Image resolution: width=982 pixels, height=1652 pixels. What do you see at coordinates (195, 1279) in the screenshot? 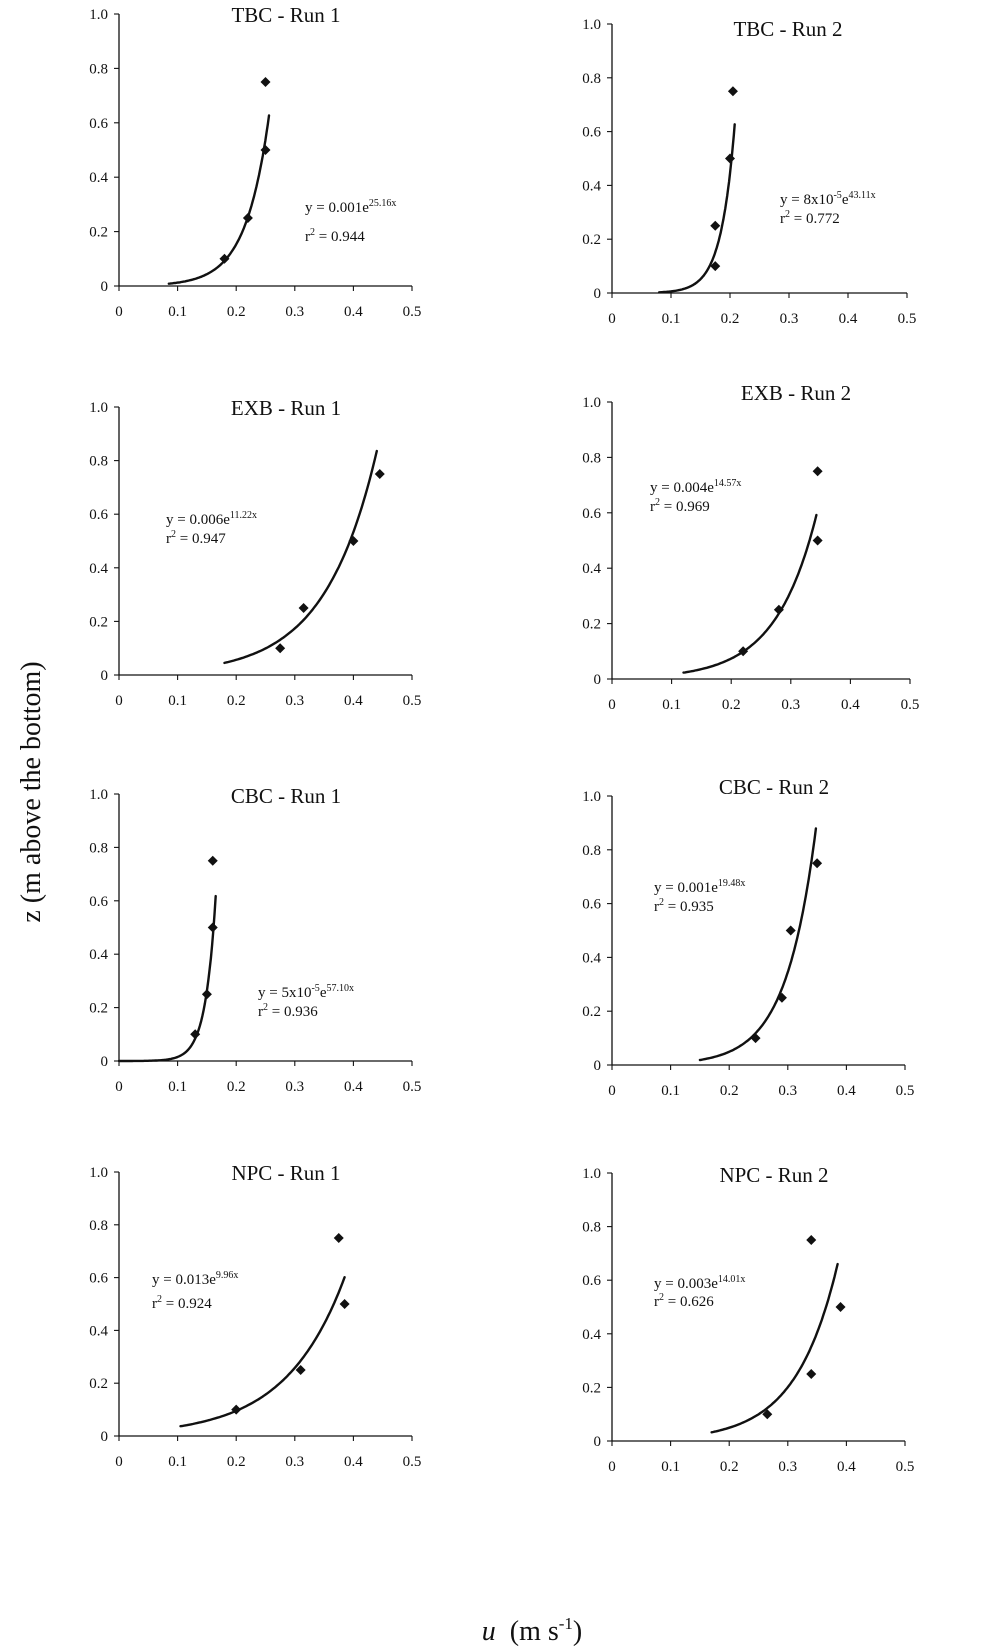
I see `fit-equation: y = 0.013e9.96x` at bounding box center [195, 1279].